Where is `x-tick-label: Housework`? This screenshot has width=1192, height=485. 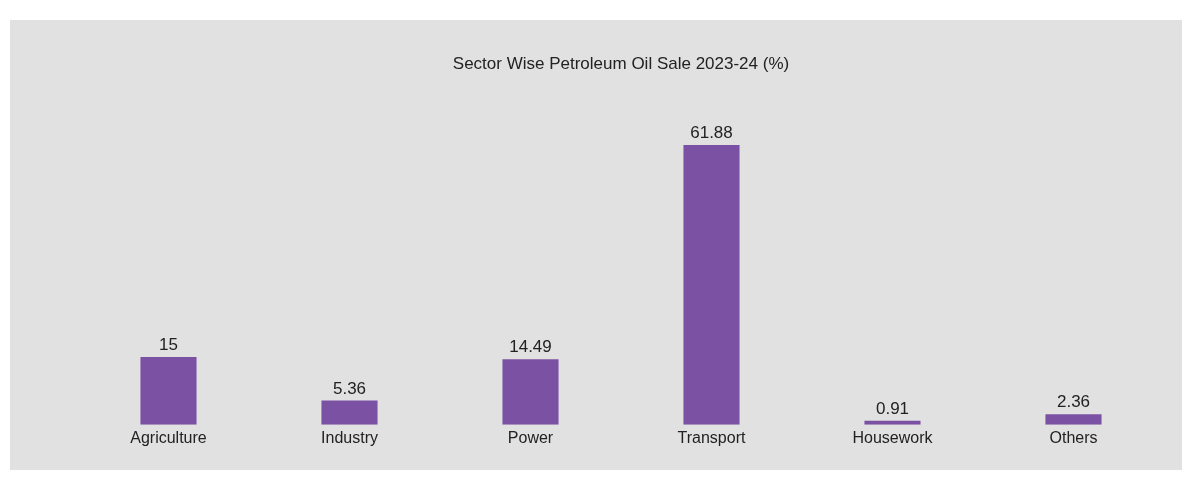 x-tick-label: Housework is located at coordinates (893, 437).